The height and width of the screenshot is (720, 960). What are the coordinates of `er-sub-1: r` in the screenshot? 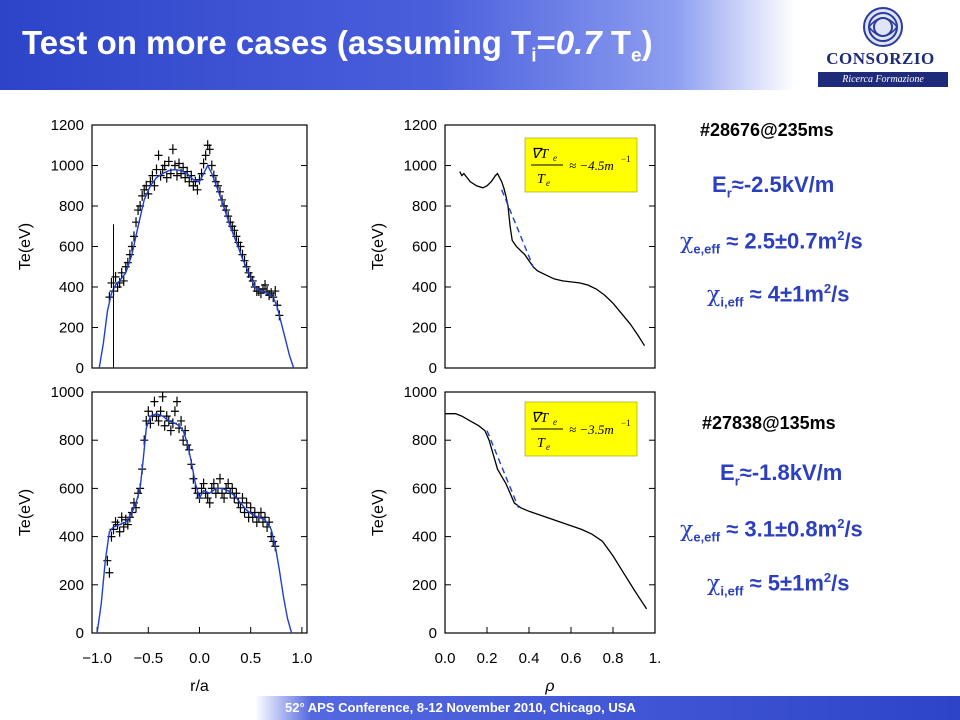 It's located at (729, 193).